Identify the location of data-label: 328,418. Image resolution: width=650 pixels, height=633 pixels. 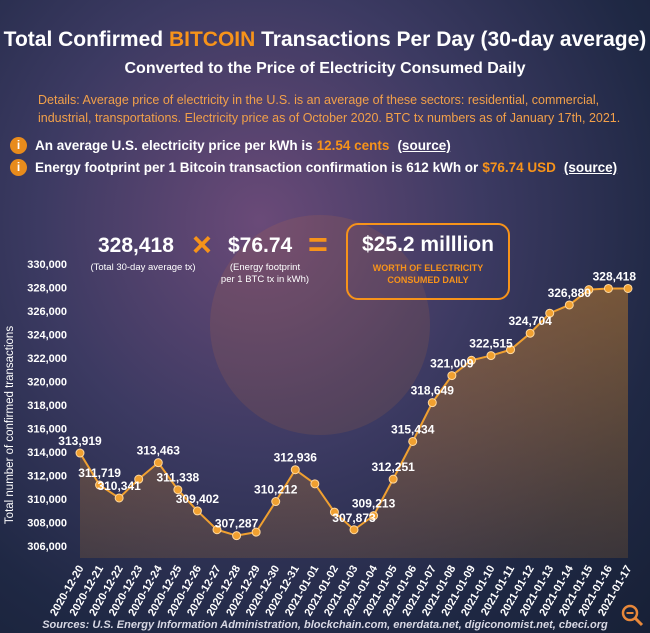
(615, 276).